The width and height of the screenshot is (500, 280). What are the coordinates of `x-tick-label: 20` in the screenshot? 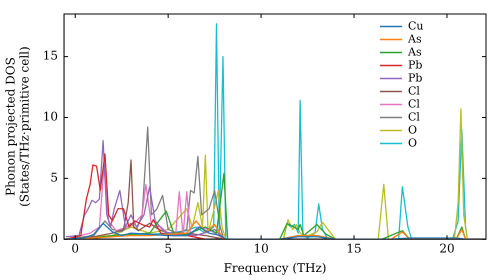 It's located at (447, 249).